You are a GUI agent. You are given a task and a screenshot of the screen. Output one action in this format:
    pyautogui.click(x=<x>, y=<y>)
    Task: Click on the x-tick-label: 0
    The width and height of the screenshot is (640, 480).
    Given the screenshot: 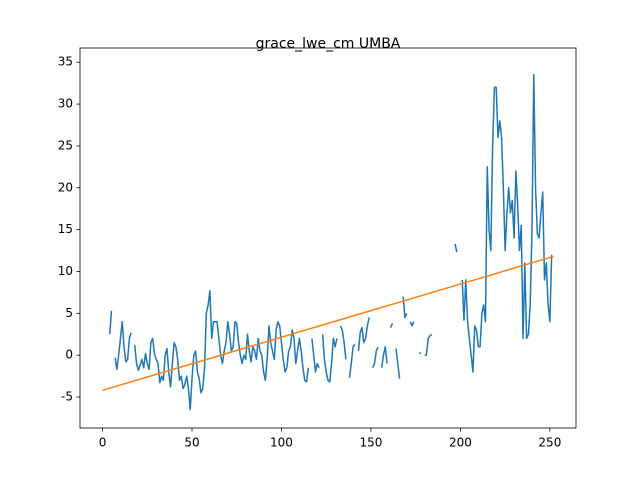 What is the action you would take?
    pyautogui.click(x=103, y=443)
    